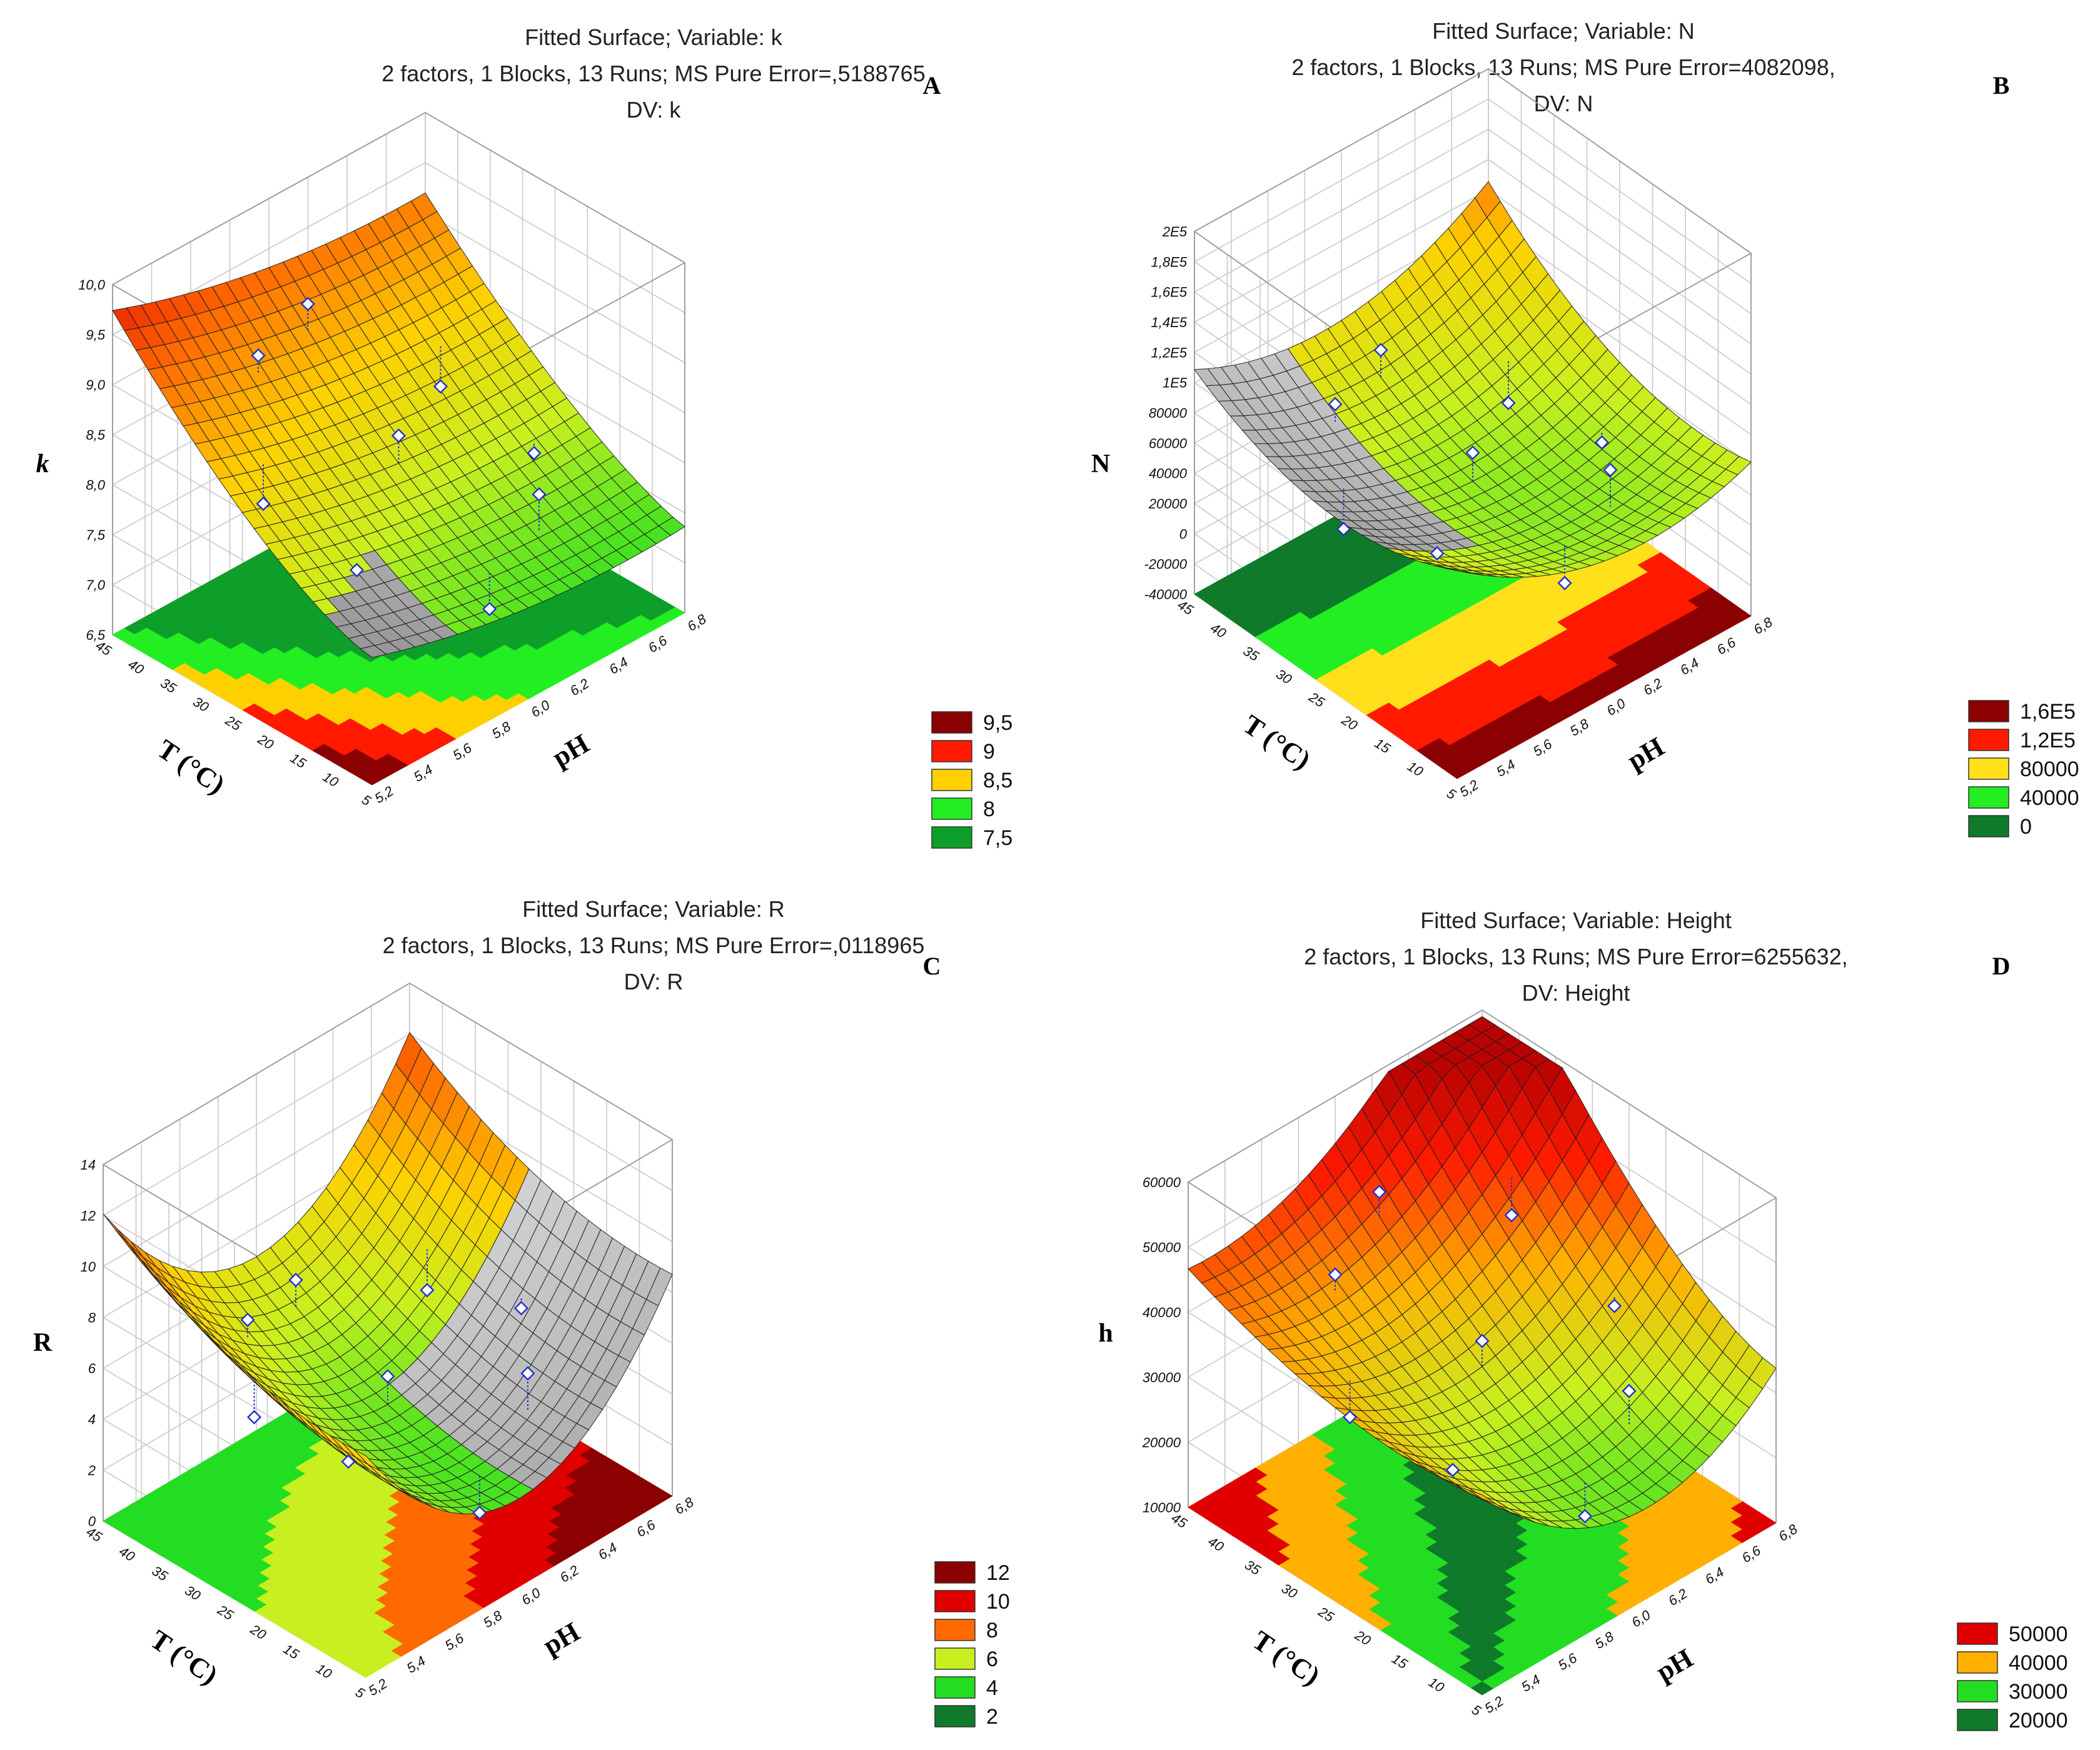 Image resolution: width=2100 pixels, height=1750 pixels. I want to click on chart-title-line: Fitted Surface; Variable: N, so click(1563, 31).